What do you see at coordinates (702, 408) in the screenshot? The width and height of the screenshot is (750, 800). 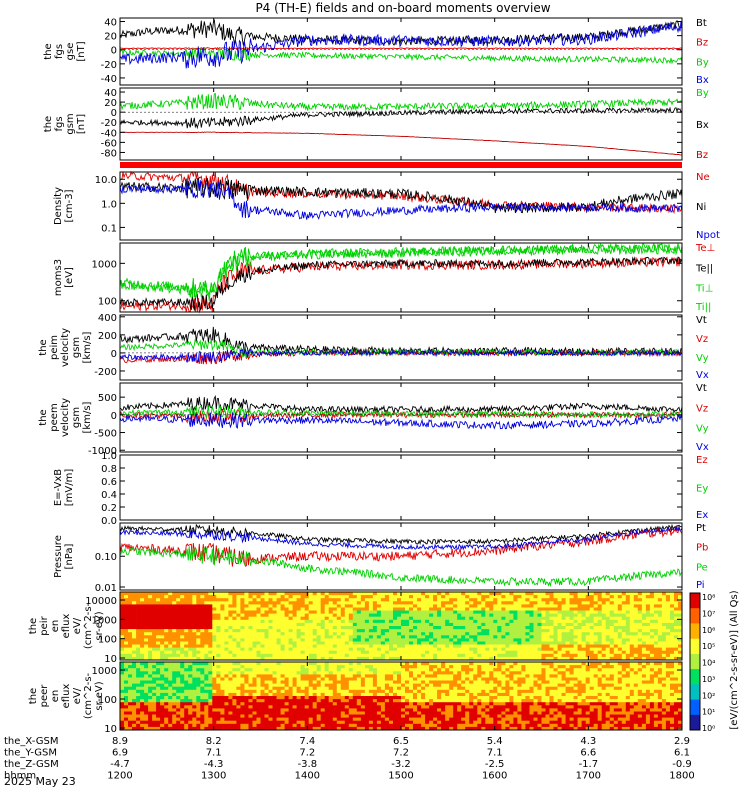 I see `legend-peem_velocity-Vz: Vz` at bounding box center [702, 408].